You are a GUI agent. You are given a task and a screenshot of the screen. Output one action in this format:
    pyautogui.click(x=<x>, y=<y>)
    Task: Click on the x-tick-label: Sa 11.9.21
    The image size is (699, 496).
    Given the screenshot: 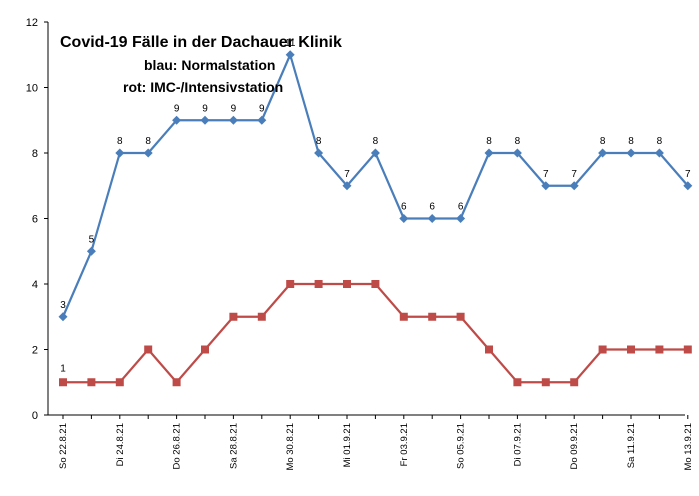 What is the action you would take?
    pyautogui.click(x=631, y=445)
    